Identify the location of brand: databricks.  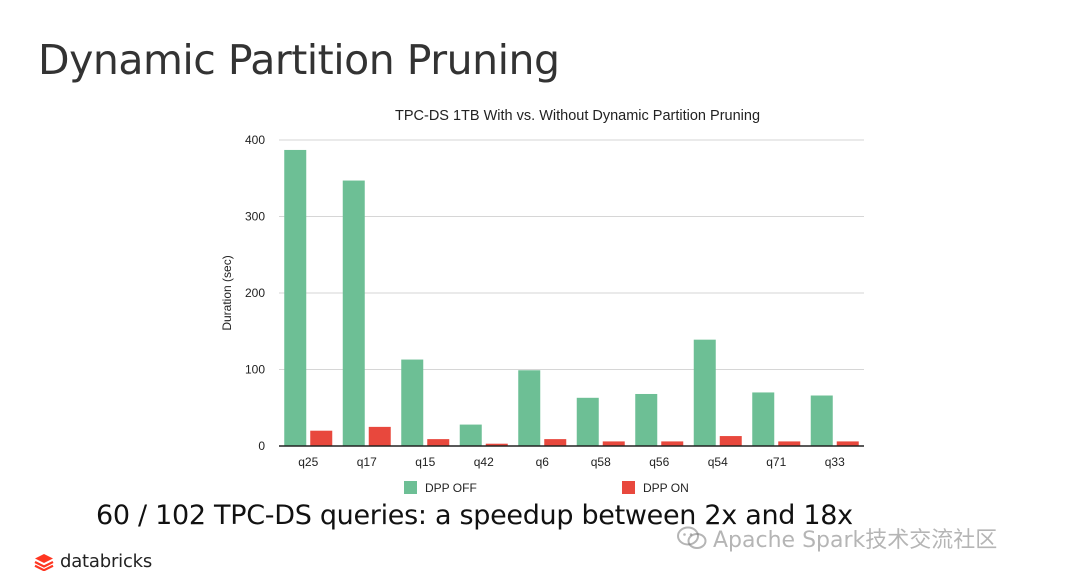
(93, 561).